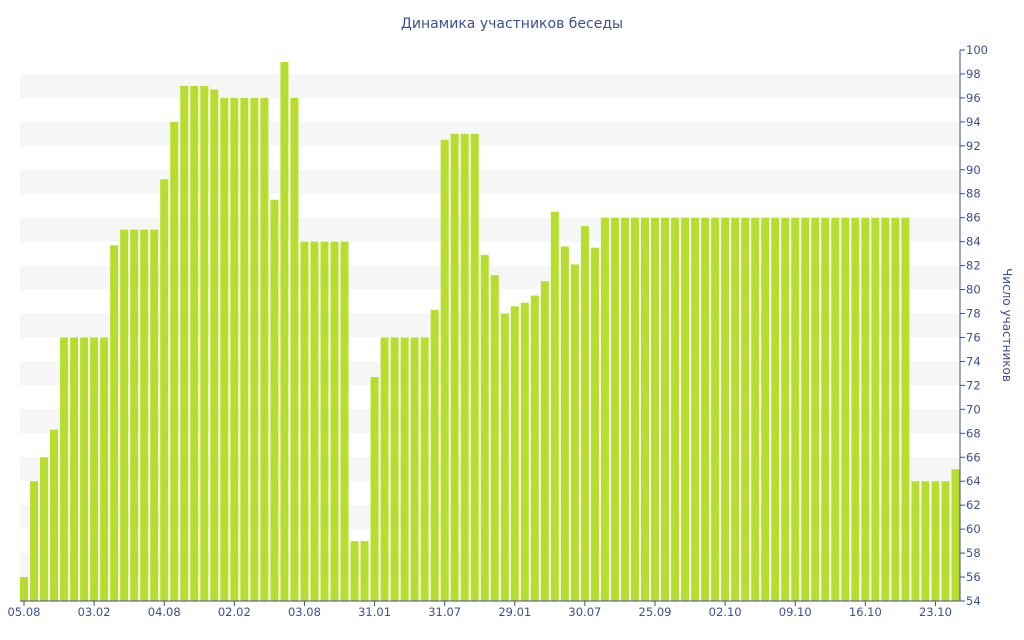 This screenshot has height=640, width=1024. Describe the element at coordinates (973, 290) in the screenshot. I see `y-tick-label: 80` at that location.